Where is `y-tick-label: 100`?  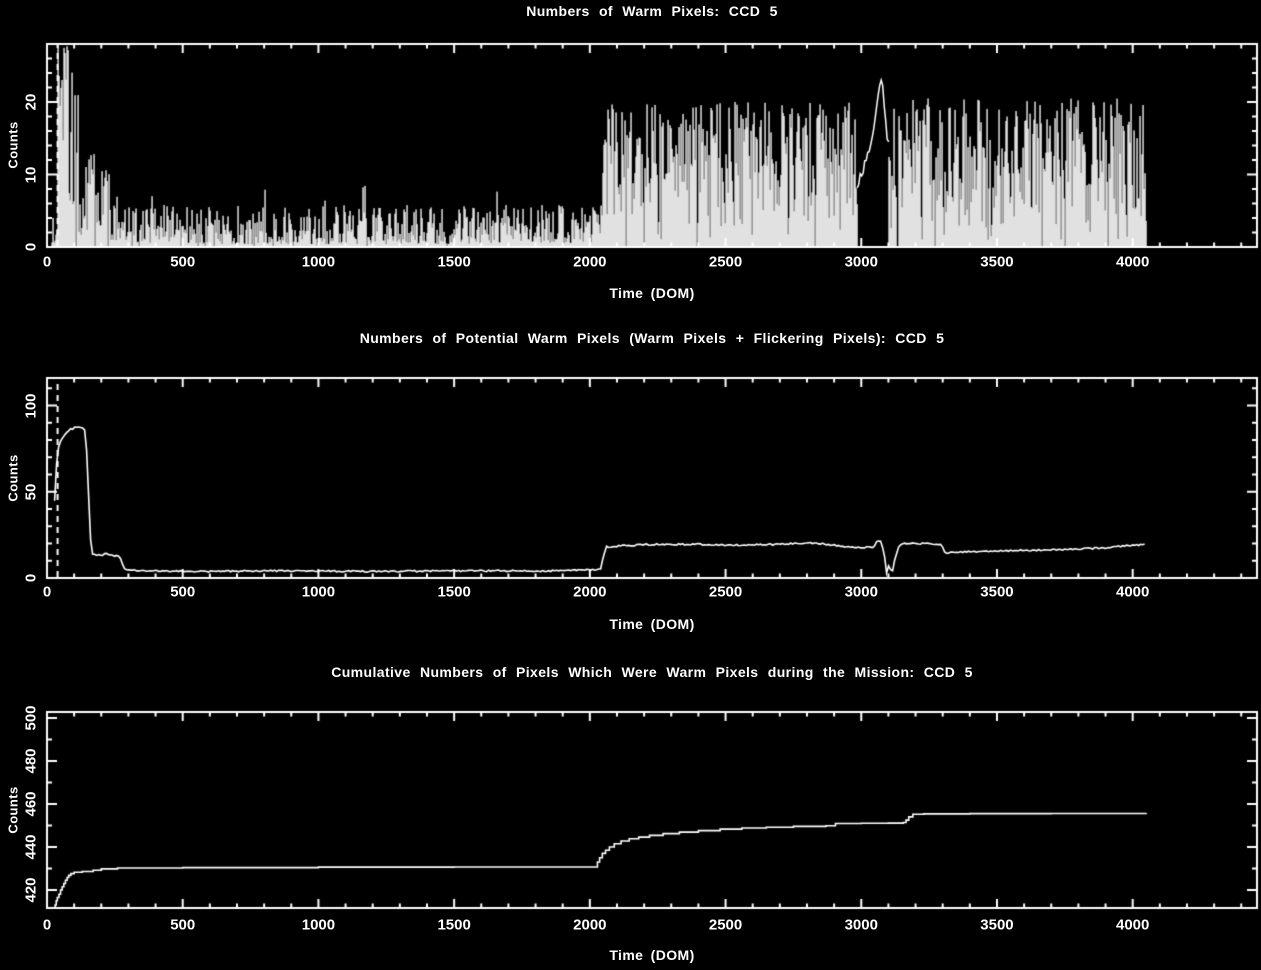 y-tick-label: 100 is located at coordinates (31, 406).